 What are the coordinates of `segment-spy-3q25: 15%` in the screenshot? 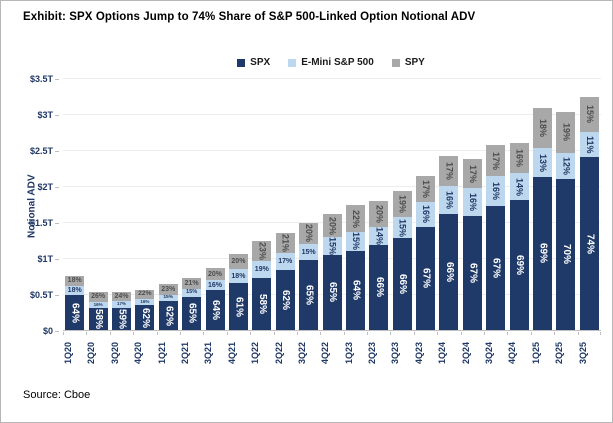 It's located at (589, 114).